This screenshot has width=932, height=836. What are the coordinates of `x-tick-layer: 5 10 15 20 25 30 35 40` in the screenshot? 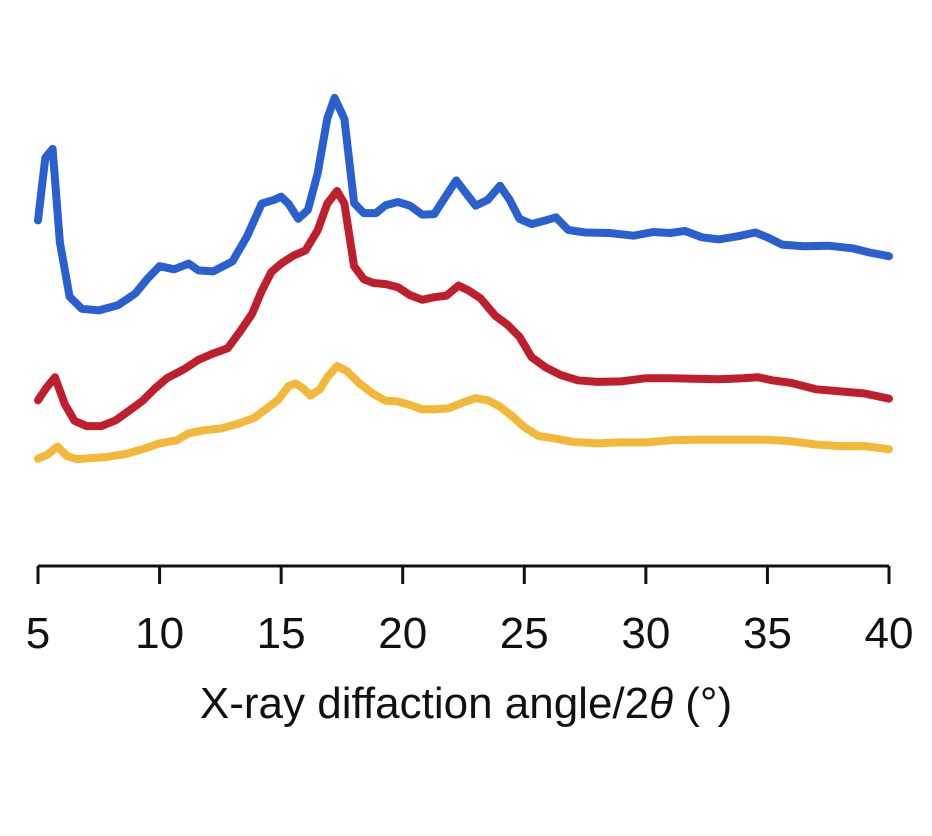 It's located at (470, 612).